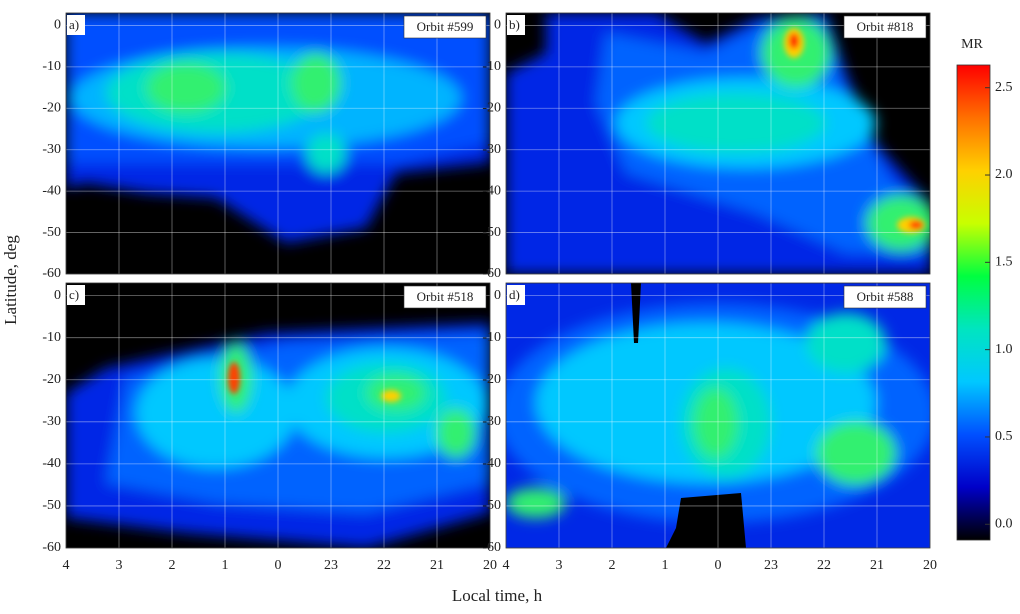  I want to click on panel-annotation: Orbit #818, so click(885, 26).